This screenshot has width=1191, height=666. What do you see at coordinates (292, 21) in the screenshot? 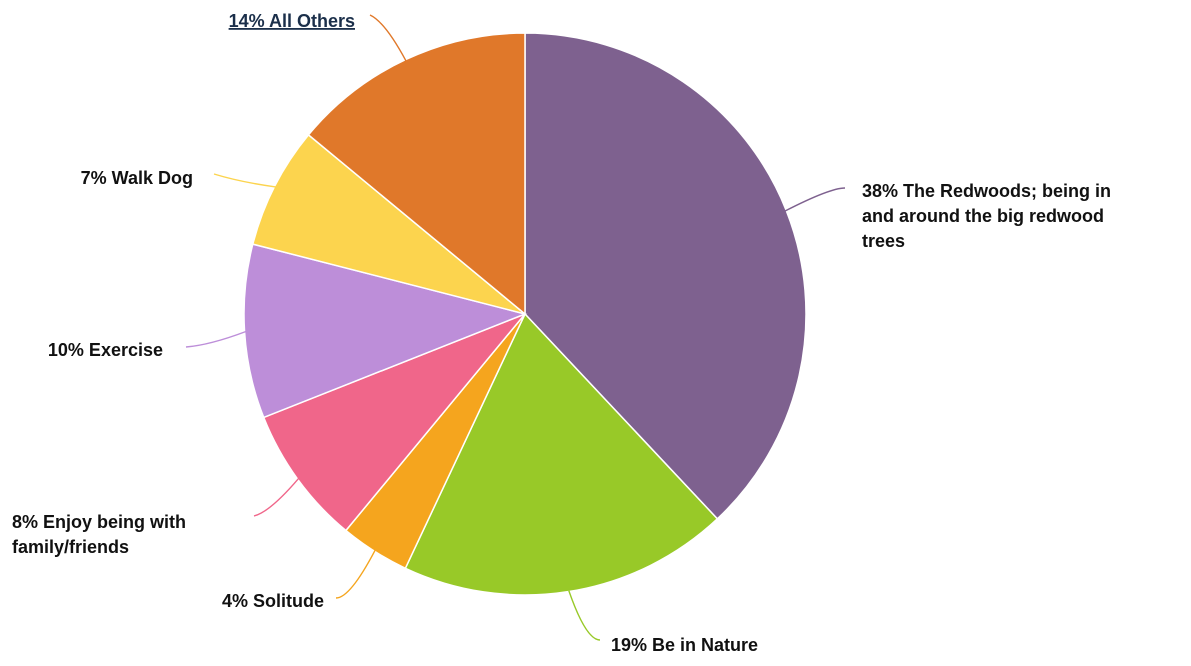
I see `slice-label: 14% All Others` at bounding box center [292, 21].